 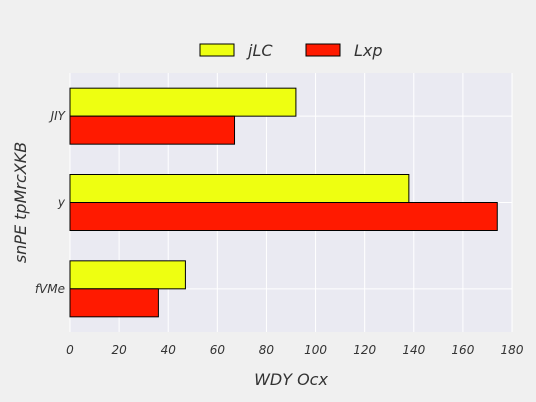 What do you see at coordinates (267, 350) in the screenshot?
I see `x-tick-label: 80` at bounding box center [267, 350].